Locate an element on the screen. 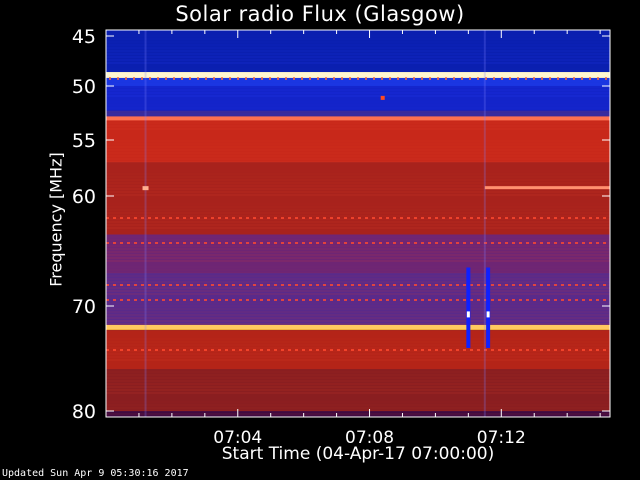 The image size is (640, 480). updated-timestamp: Updated Sun Apr 9 05:30:16 2017 is located at coordinates (95, 473).